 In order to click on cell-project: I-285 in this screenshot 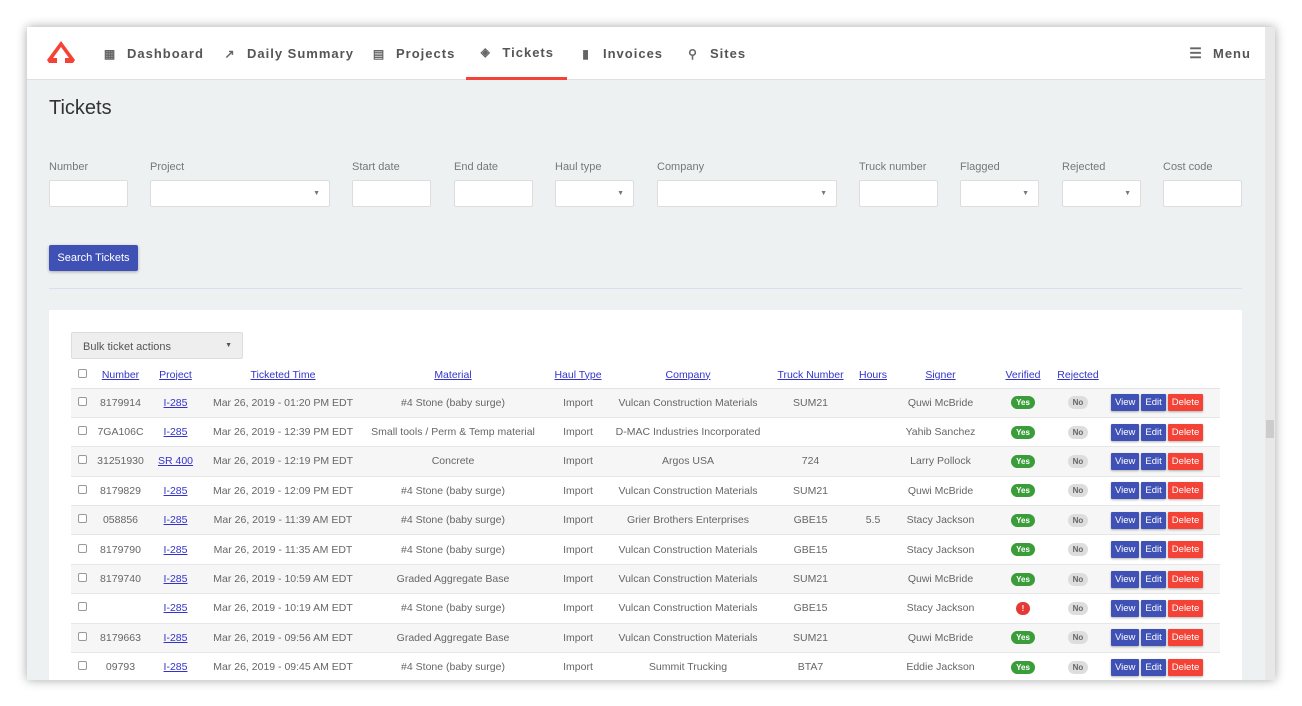, I will do `click(175, 549)`.